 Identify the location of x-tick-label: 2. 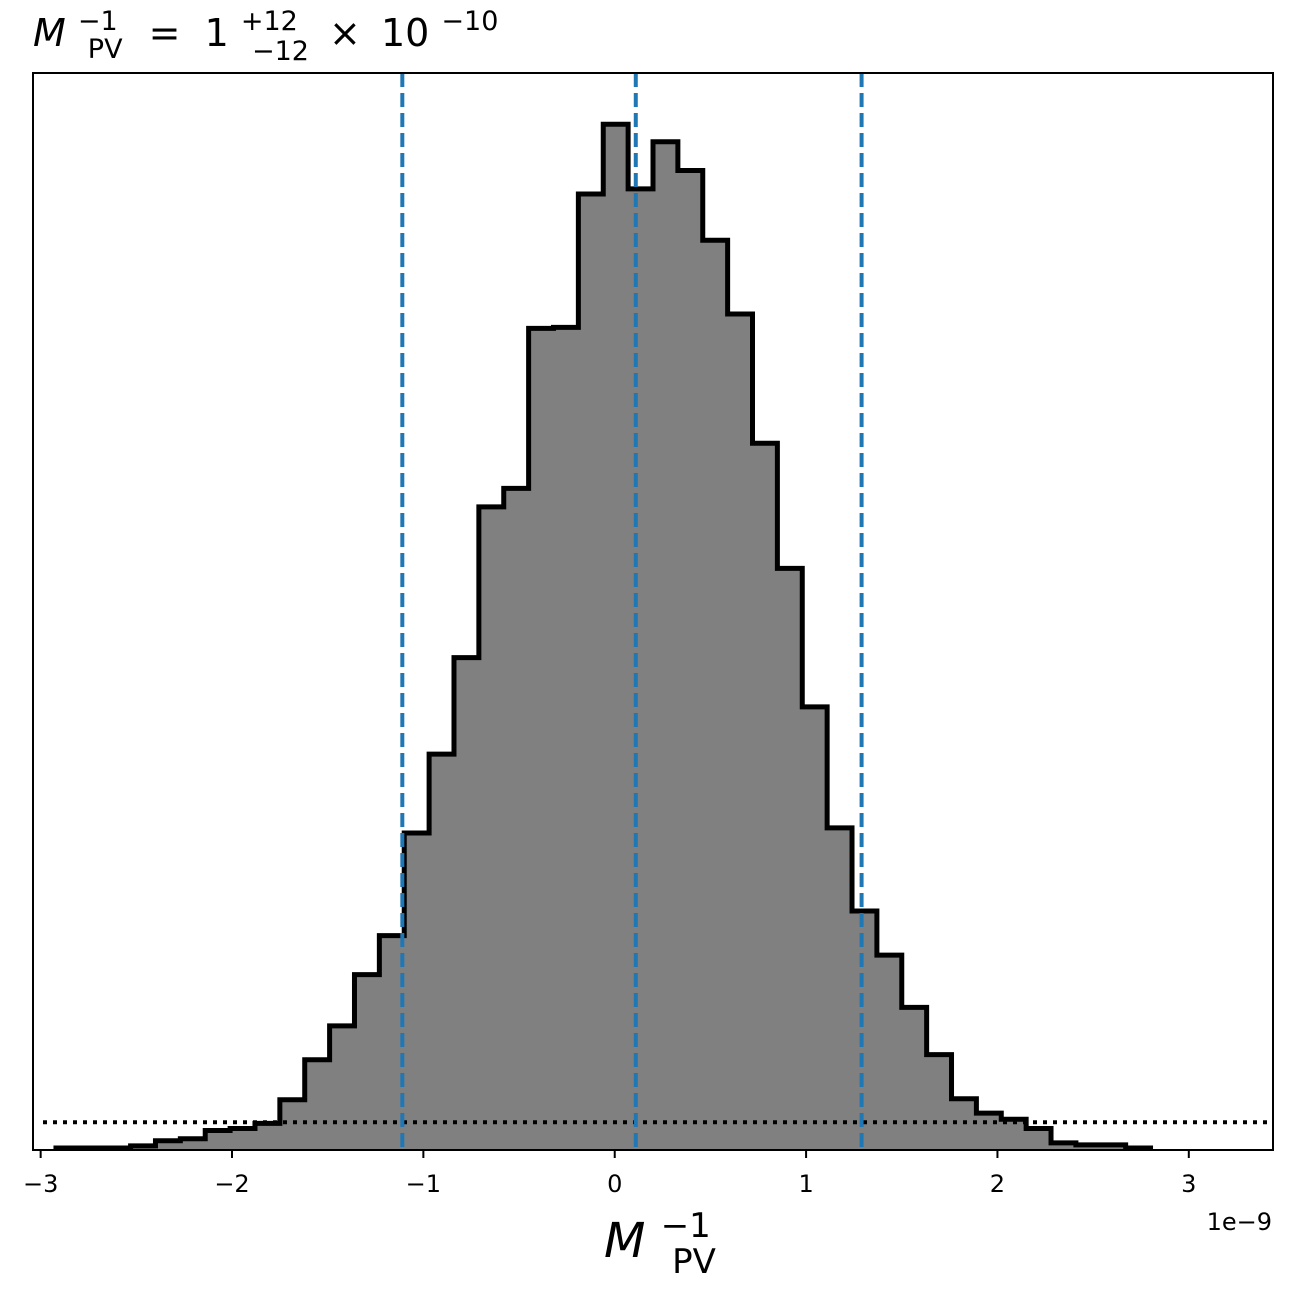
(997, 1184).